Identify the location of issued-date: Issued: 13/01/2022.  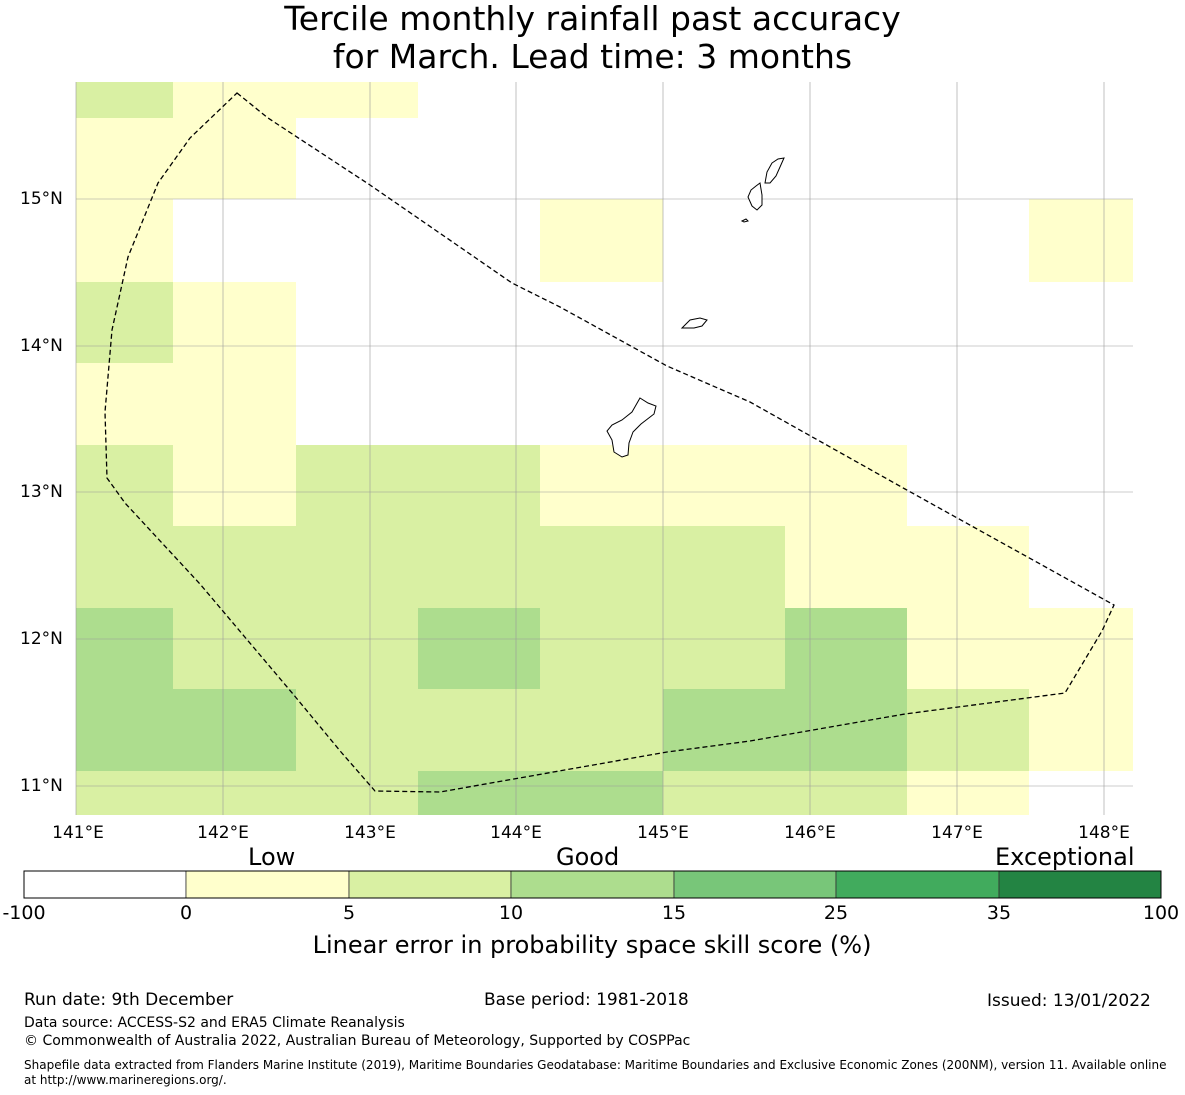
(1069, 1001).